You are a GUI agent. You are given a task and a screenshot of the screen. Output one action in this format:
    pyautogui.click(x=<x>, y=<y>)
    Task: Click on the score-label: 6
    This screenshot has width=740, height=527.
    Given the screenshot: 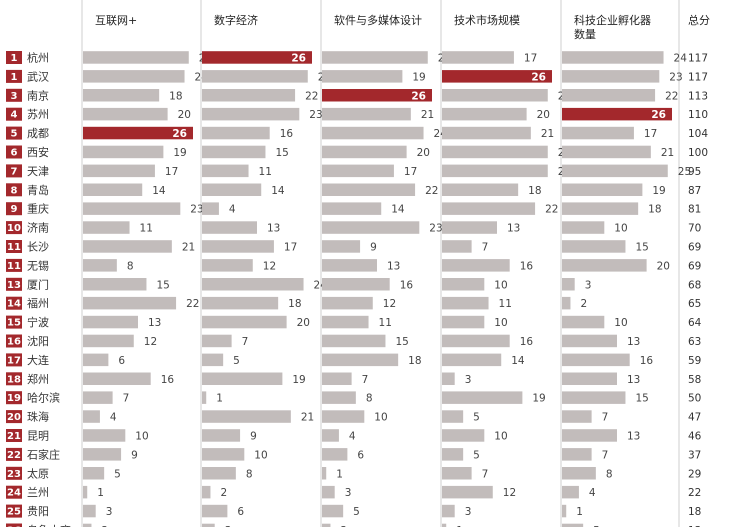 What is the action you would take?
    pyautogui.click(x=121, y=361)
    